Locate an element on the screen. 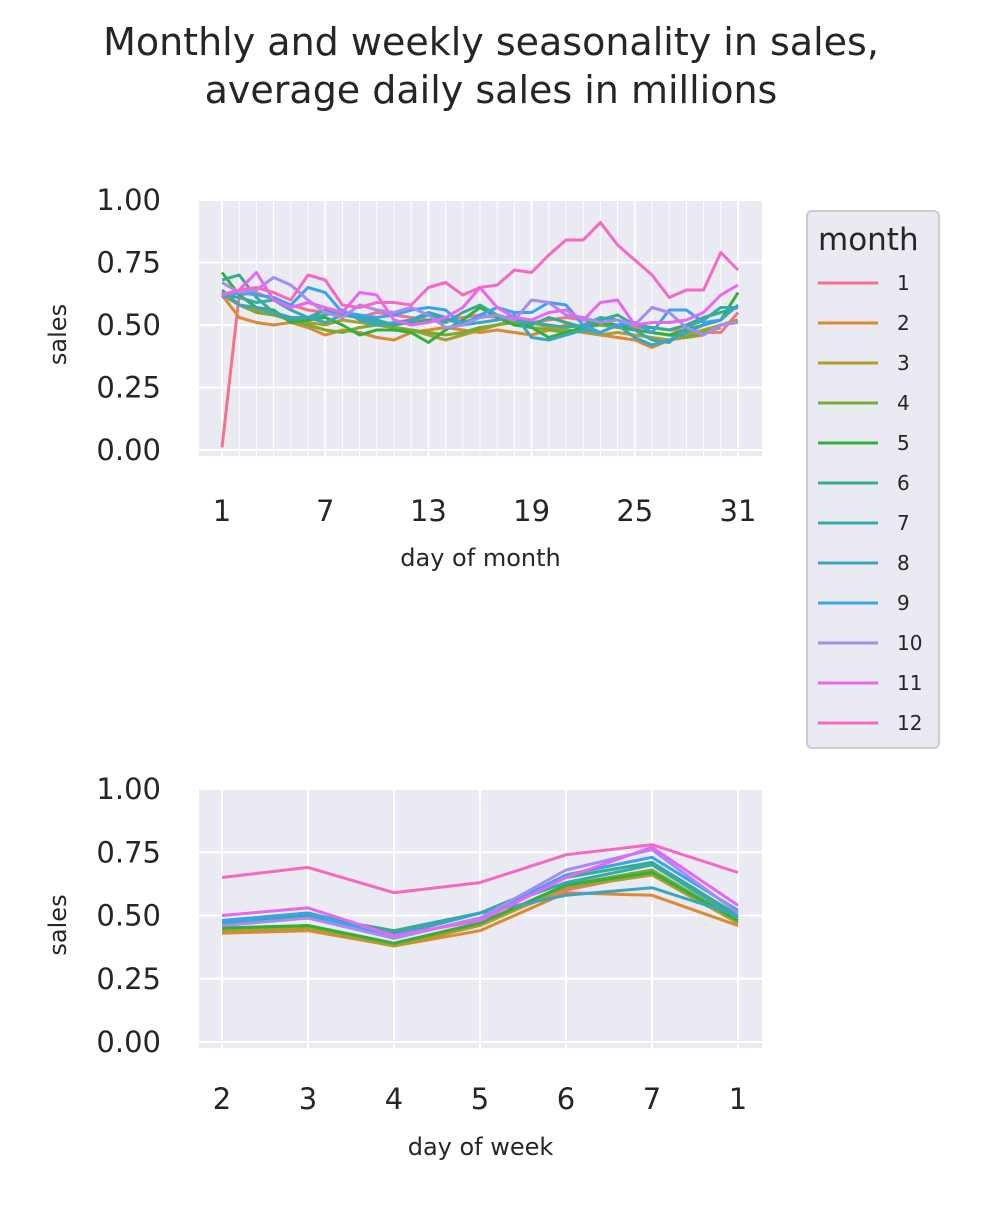 This screenshot has width=982, height=1207. x-tick-label: 13 is located at coordinates (428, 511).